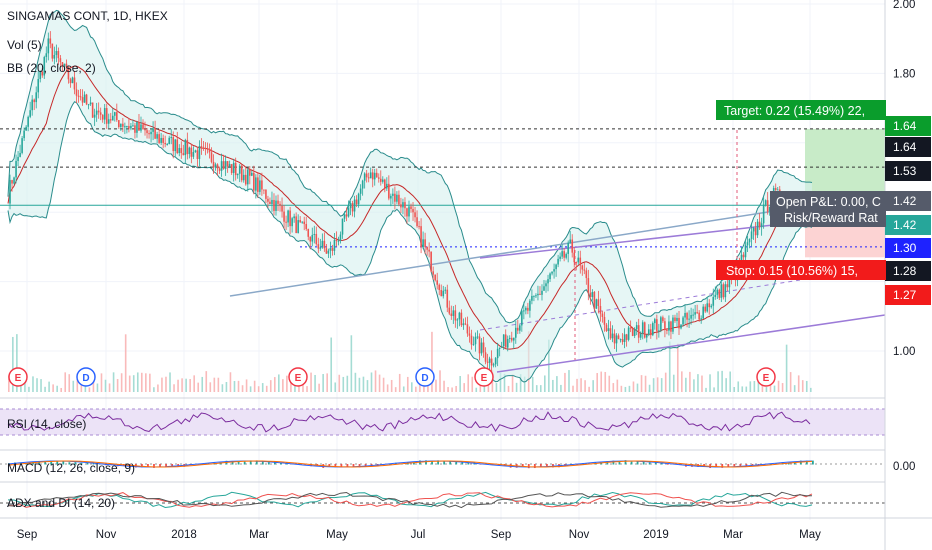  I want to click on time-tick-7: Nov, so click(579, 535).